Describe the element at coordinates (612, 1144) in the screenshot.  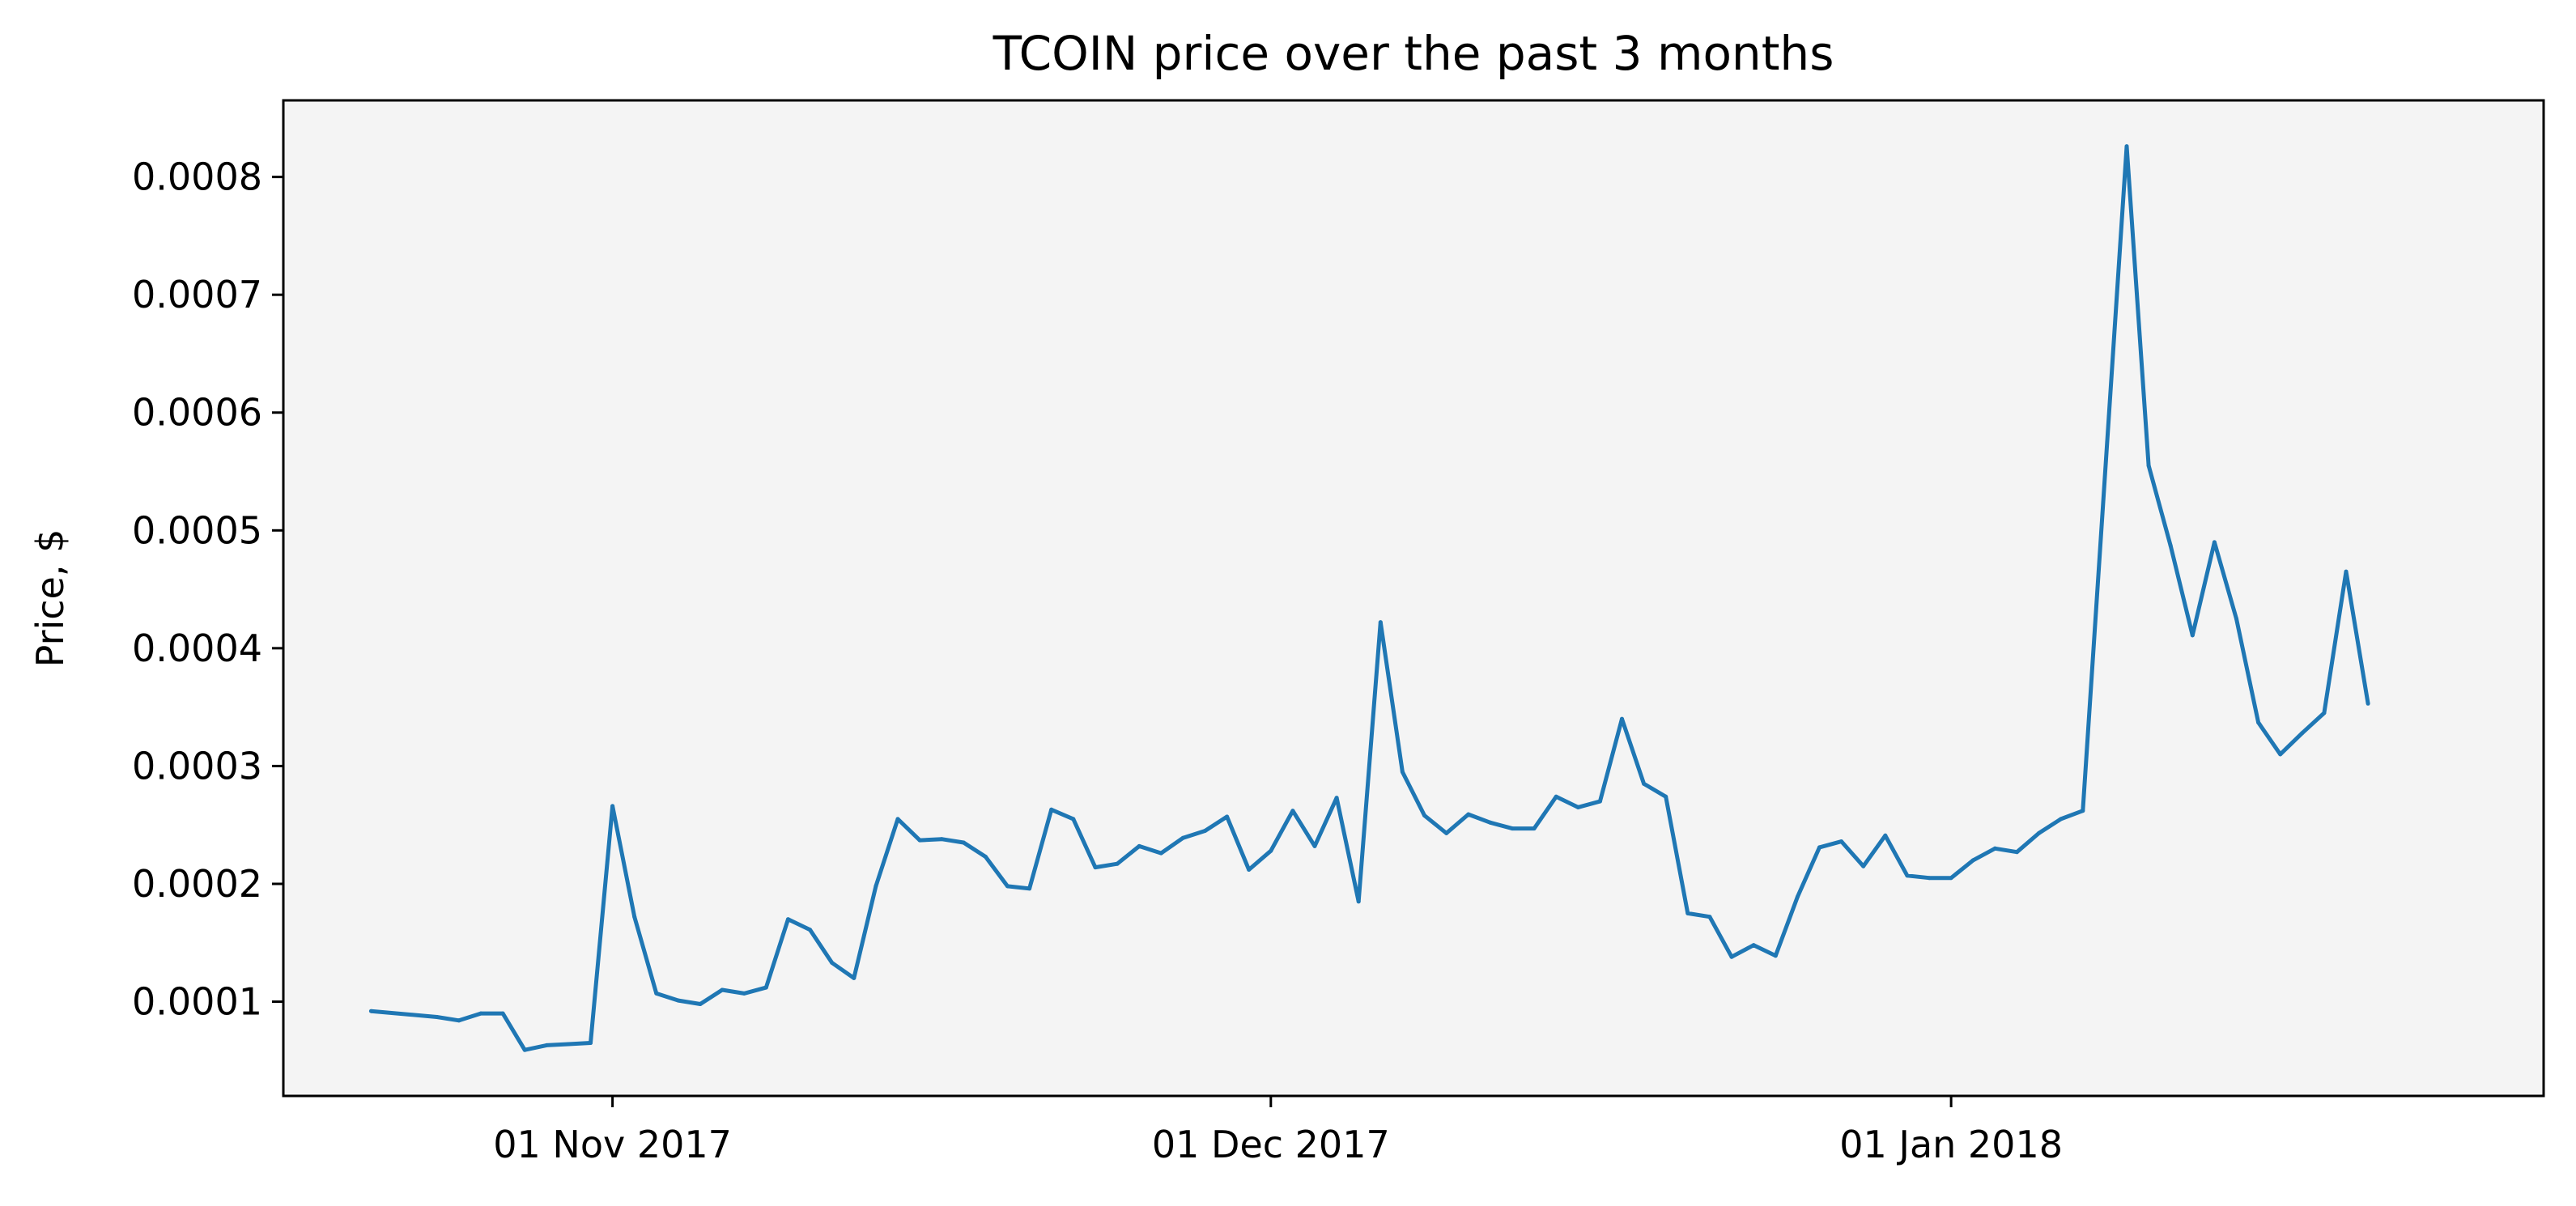
I see `x-tick-label: 01 Nov 2017` at that location.